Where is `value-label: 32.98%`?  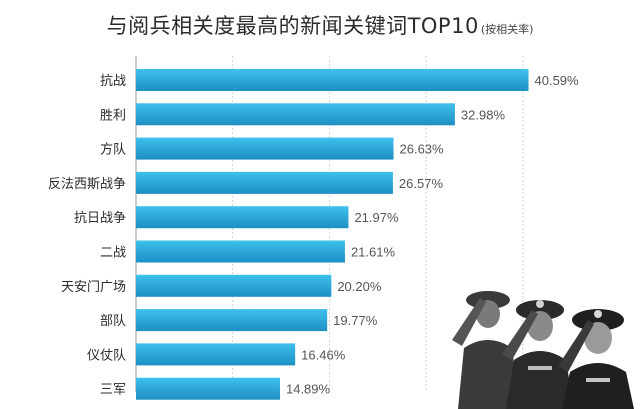 value-label: 32.98% is located at coordinates (483, 114).